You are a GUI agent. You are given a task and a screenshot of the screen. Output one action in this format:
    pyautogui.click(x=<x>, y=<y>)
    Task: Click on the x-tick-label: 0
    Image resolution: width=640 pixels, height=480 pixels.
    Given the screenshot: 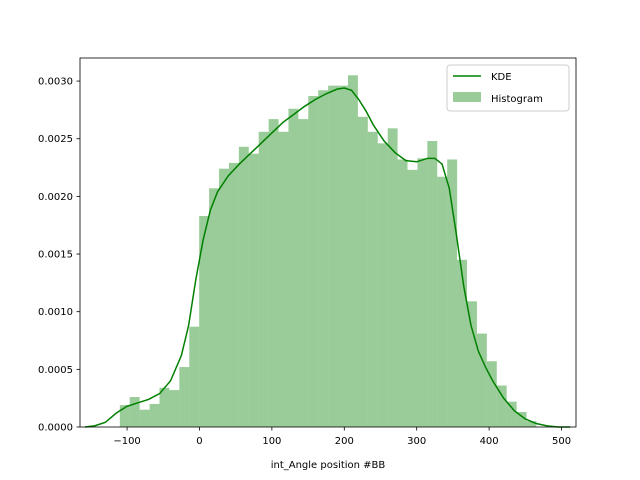 What is the action you would take?
    pyautogui.click(x=199, y=441)
    